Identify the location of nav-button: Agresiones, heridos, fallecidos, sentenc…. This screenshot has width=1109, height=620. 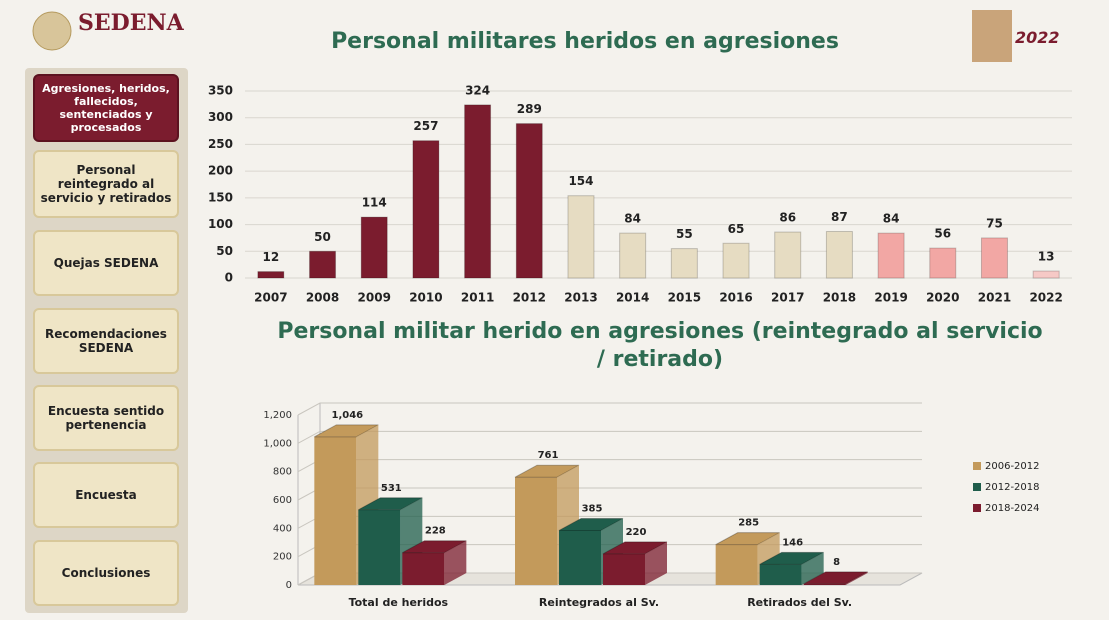
(106, 108).